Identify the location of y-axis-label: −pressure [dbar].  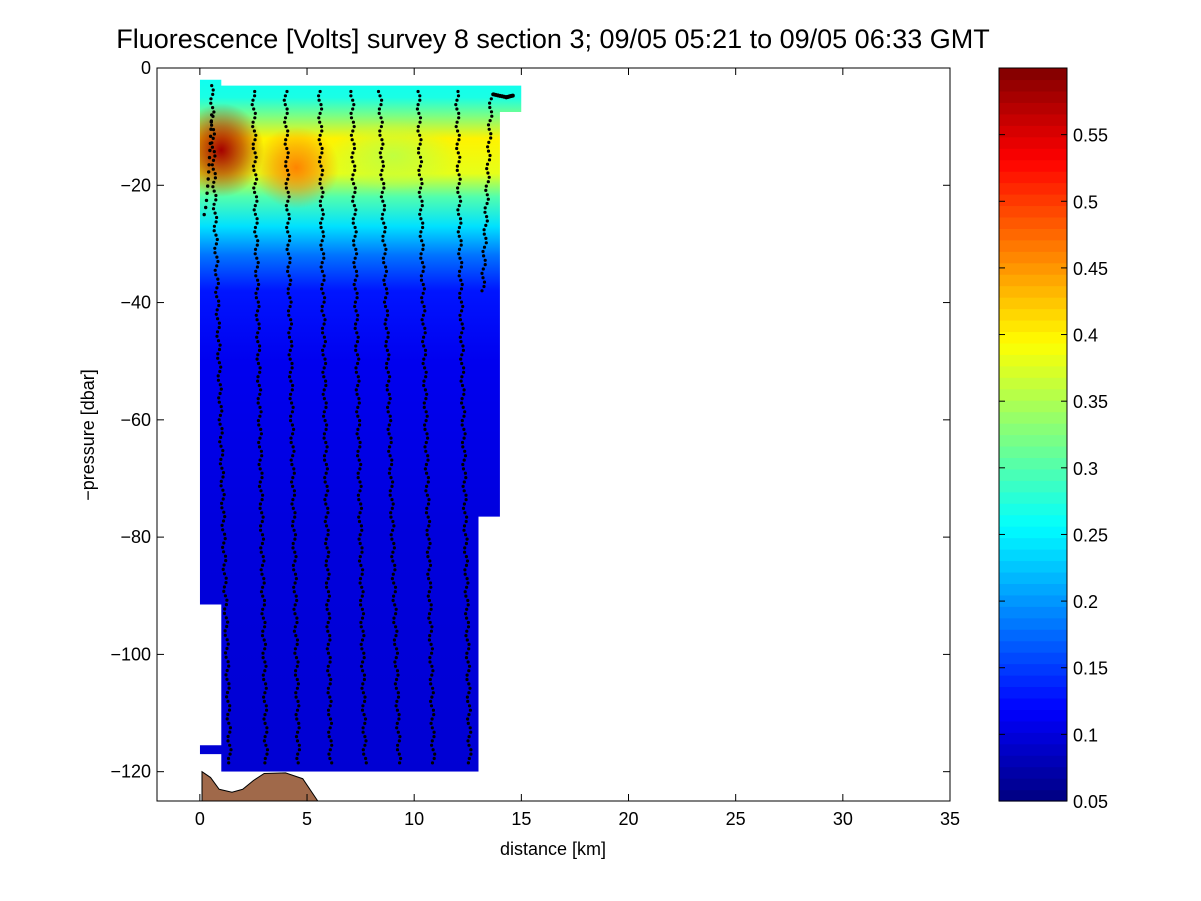
(88, 435).